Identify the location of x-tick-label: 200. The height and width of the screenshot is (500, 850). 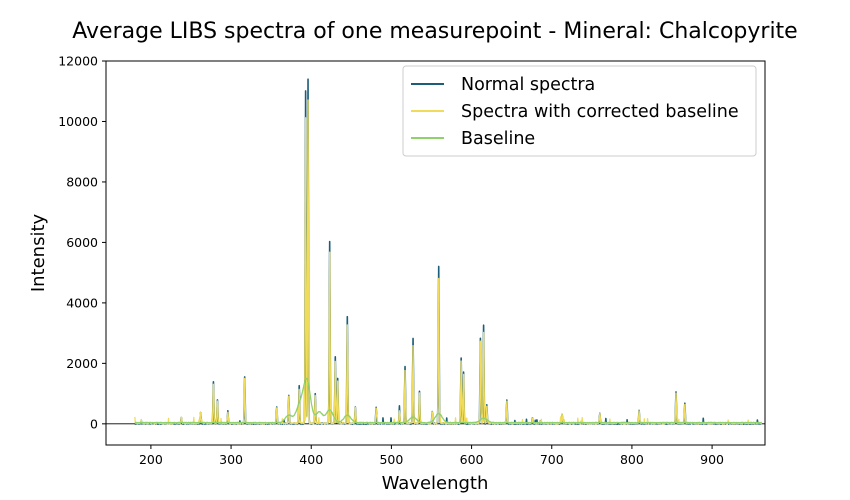
(151, 459).